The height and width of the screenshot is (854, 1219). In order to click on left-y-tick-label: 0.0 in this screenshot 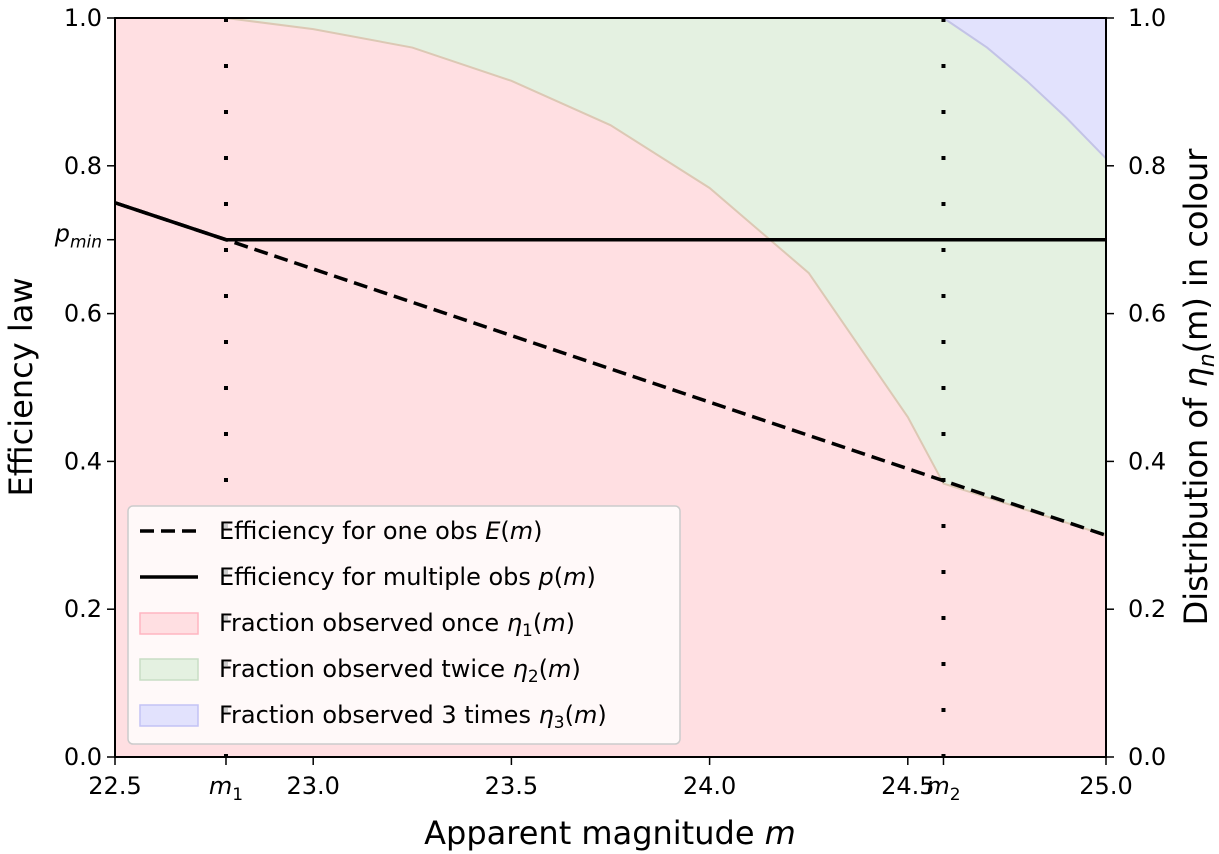, I will do `click(83, 757)`.